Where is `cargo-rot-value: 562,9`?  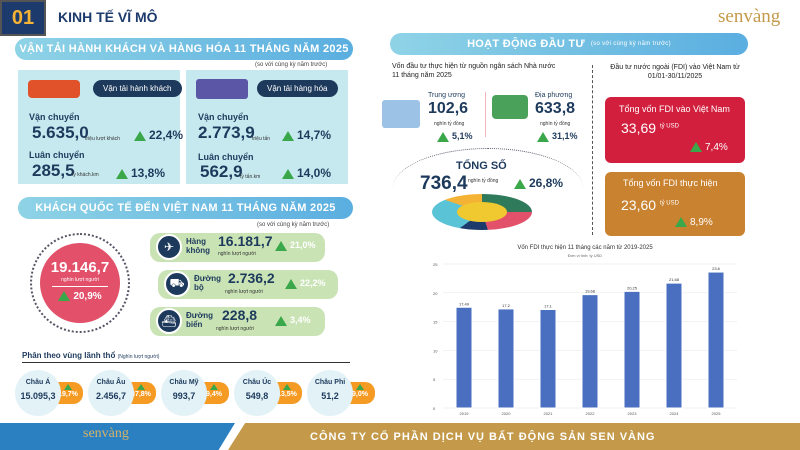 cargo-rot-value: 562,9 is located at coordinates (221, 171).